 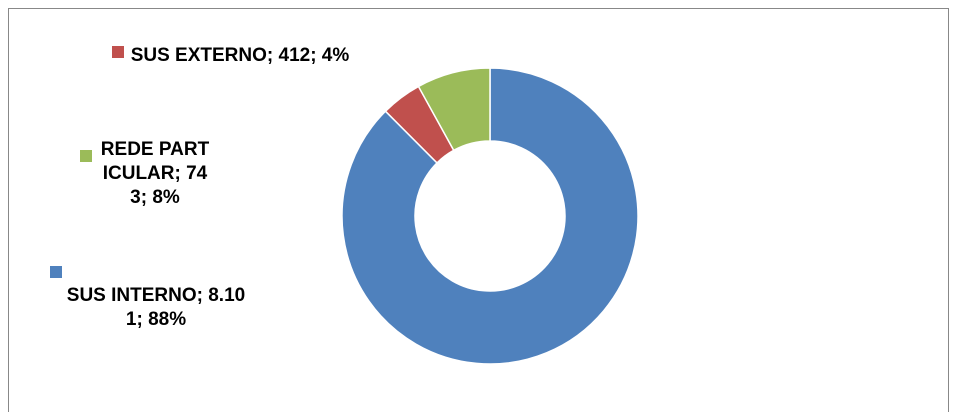 I want to click on data-label: SUS EXTERNO; 412; 4%, so click(x=240, y=55).